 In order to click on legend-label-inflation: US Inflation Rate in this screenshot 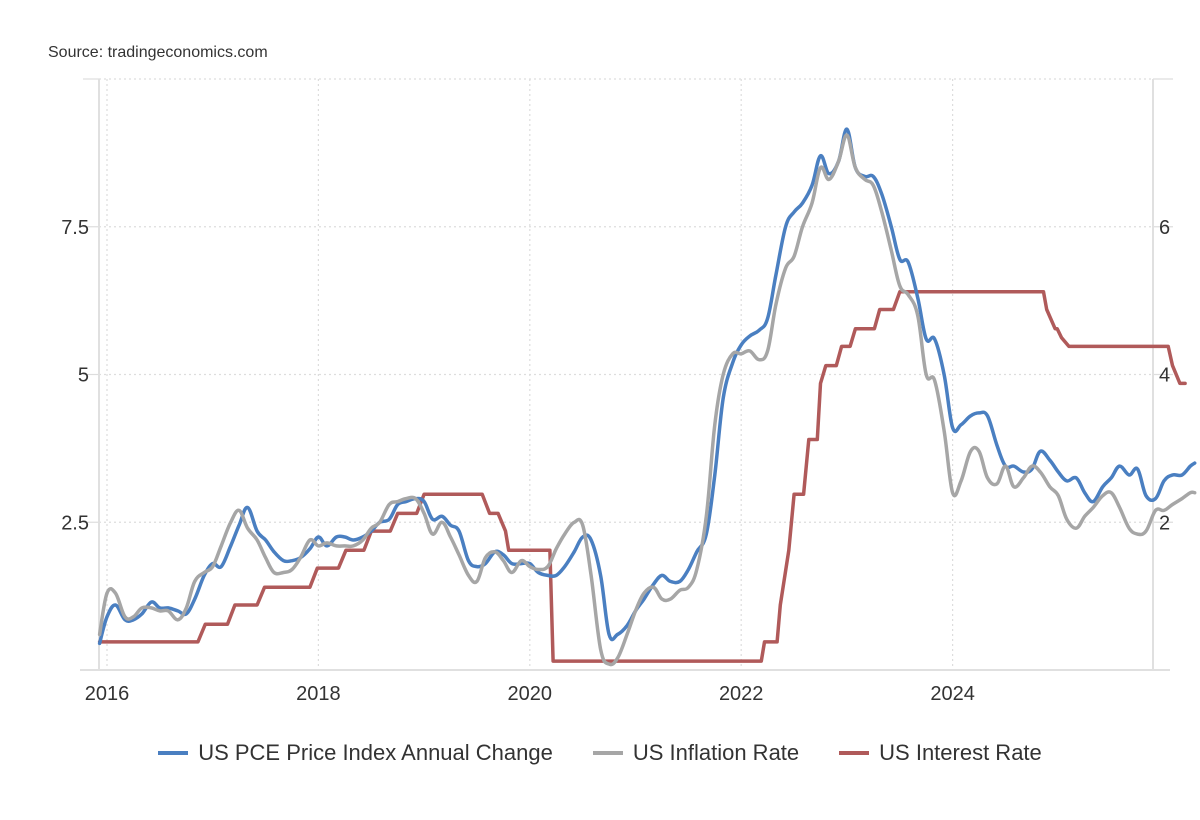, I will do `click(716, 752)`.